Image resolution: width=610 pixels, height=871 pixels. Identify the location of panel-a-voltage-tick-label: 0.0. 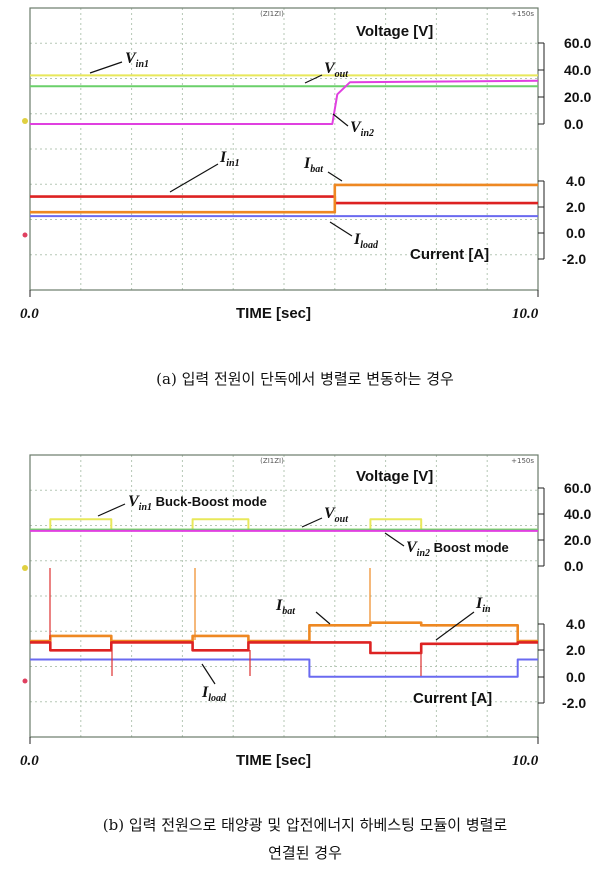
(574, 124).